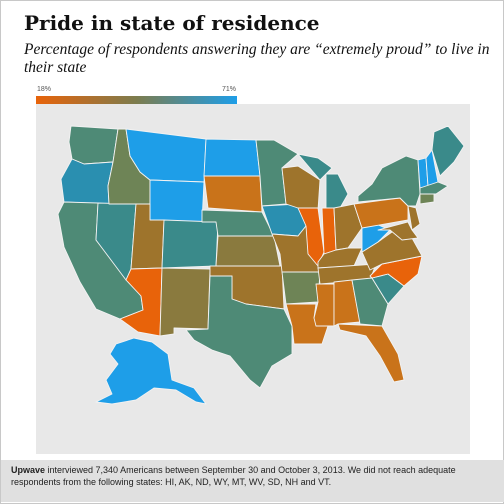 The width and height of the screenshot is (504, 504). I want to click on state-me, so click(448, 151).